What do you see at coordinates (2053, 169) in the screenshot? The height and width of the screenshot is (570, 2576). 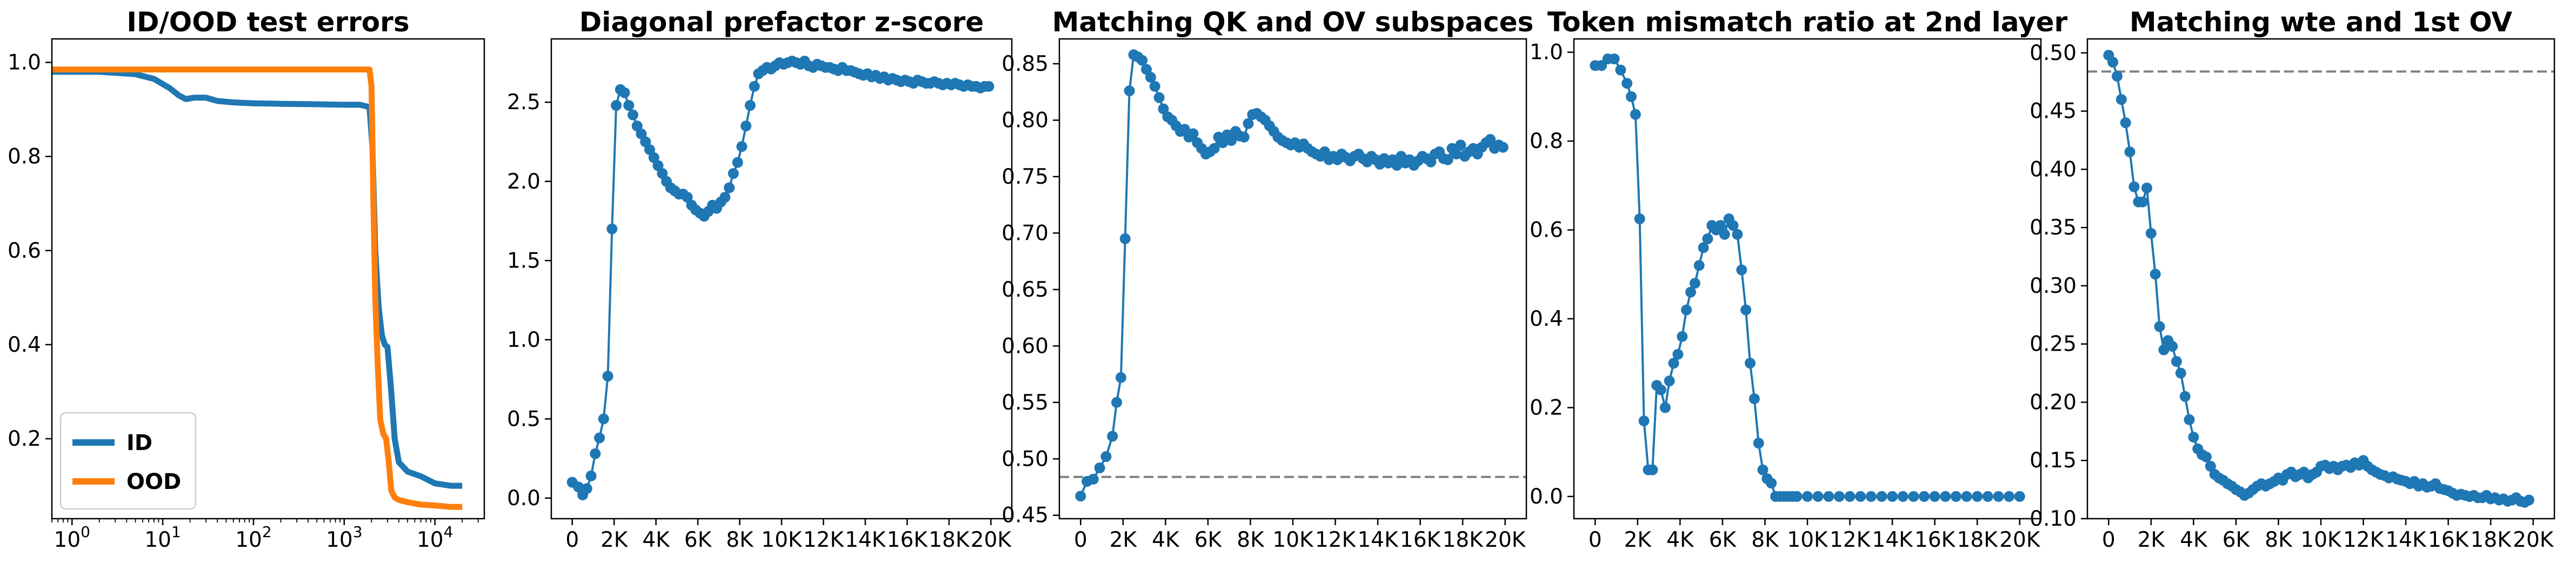 I see `y-tick-label: 0.40` at bounding box center [2053, 169].